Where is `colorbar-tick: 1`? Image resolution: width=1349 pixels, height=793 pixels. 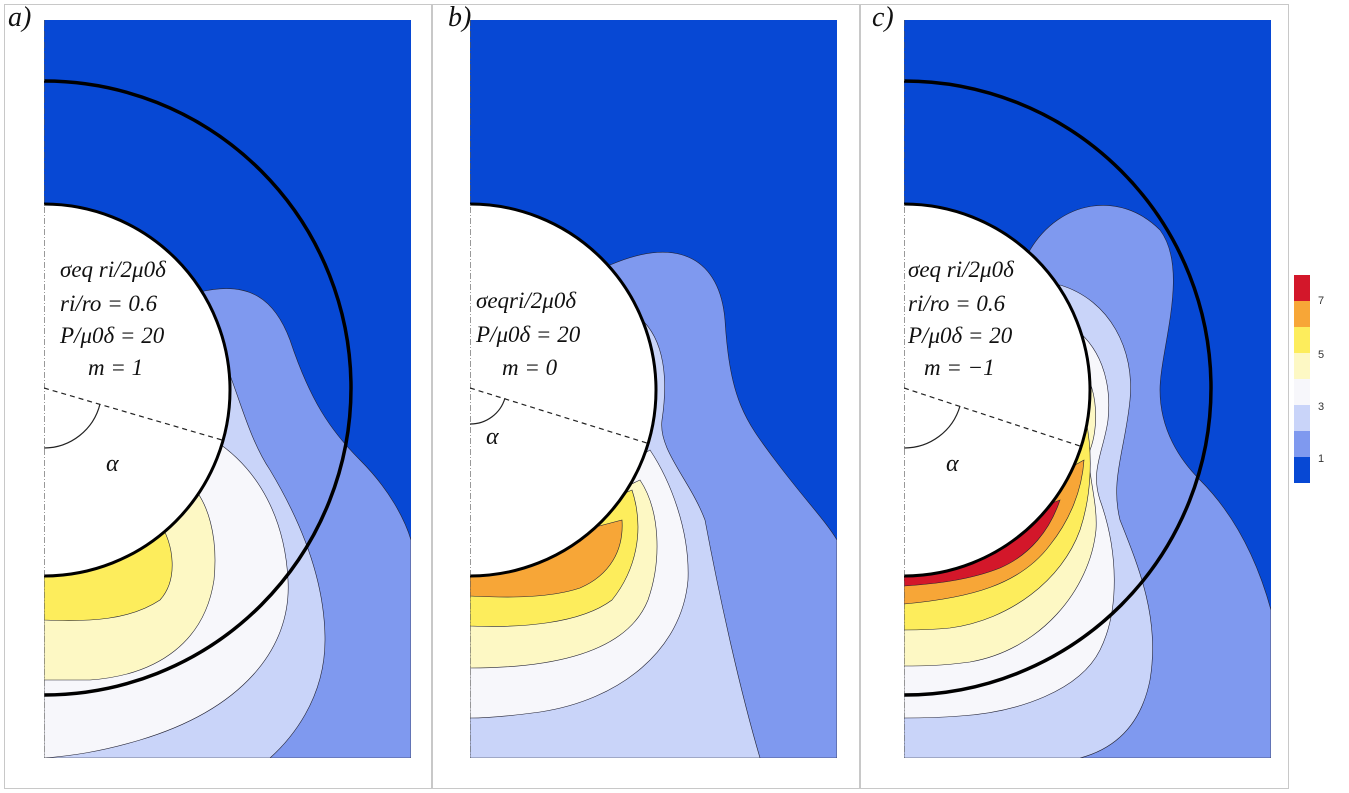 colorbar-tick: 1 is located at coordinates (1321, 459).